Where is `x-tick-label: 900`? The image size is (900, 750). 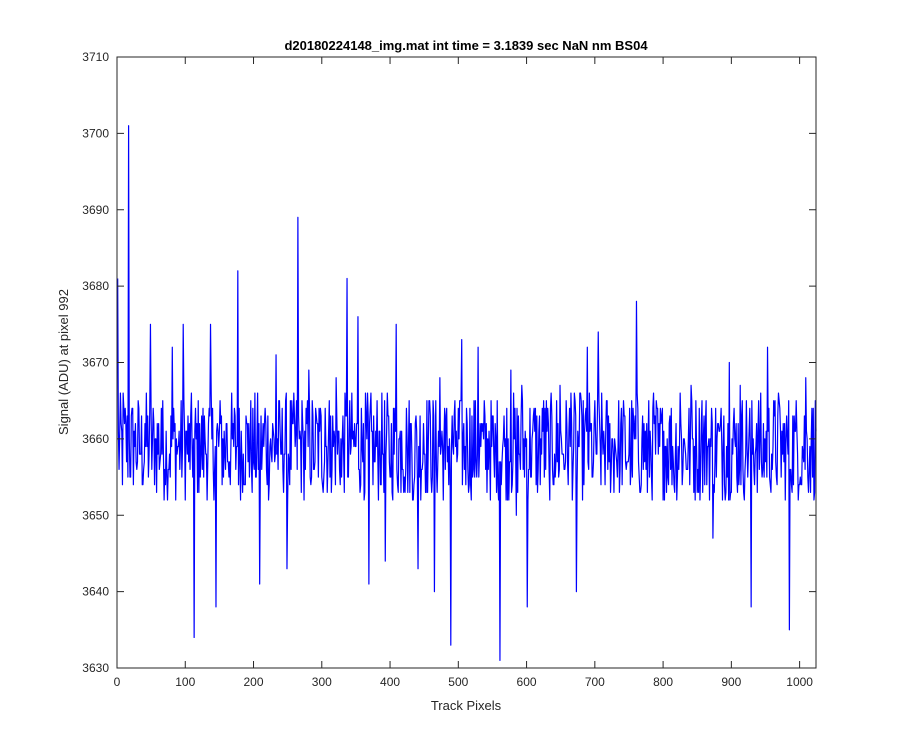
x-tick-label: 900 is located at coordinates (731, 682).